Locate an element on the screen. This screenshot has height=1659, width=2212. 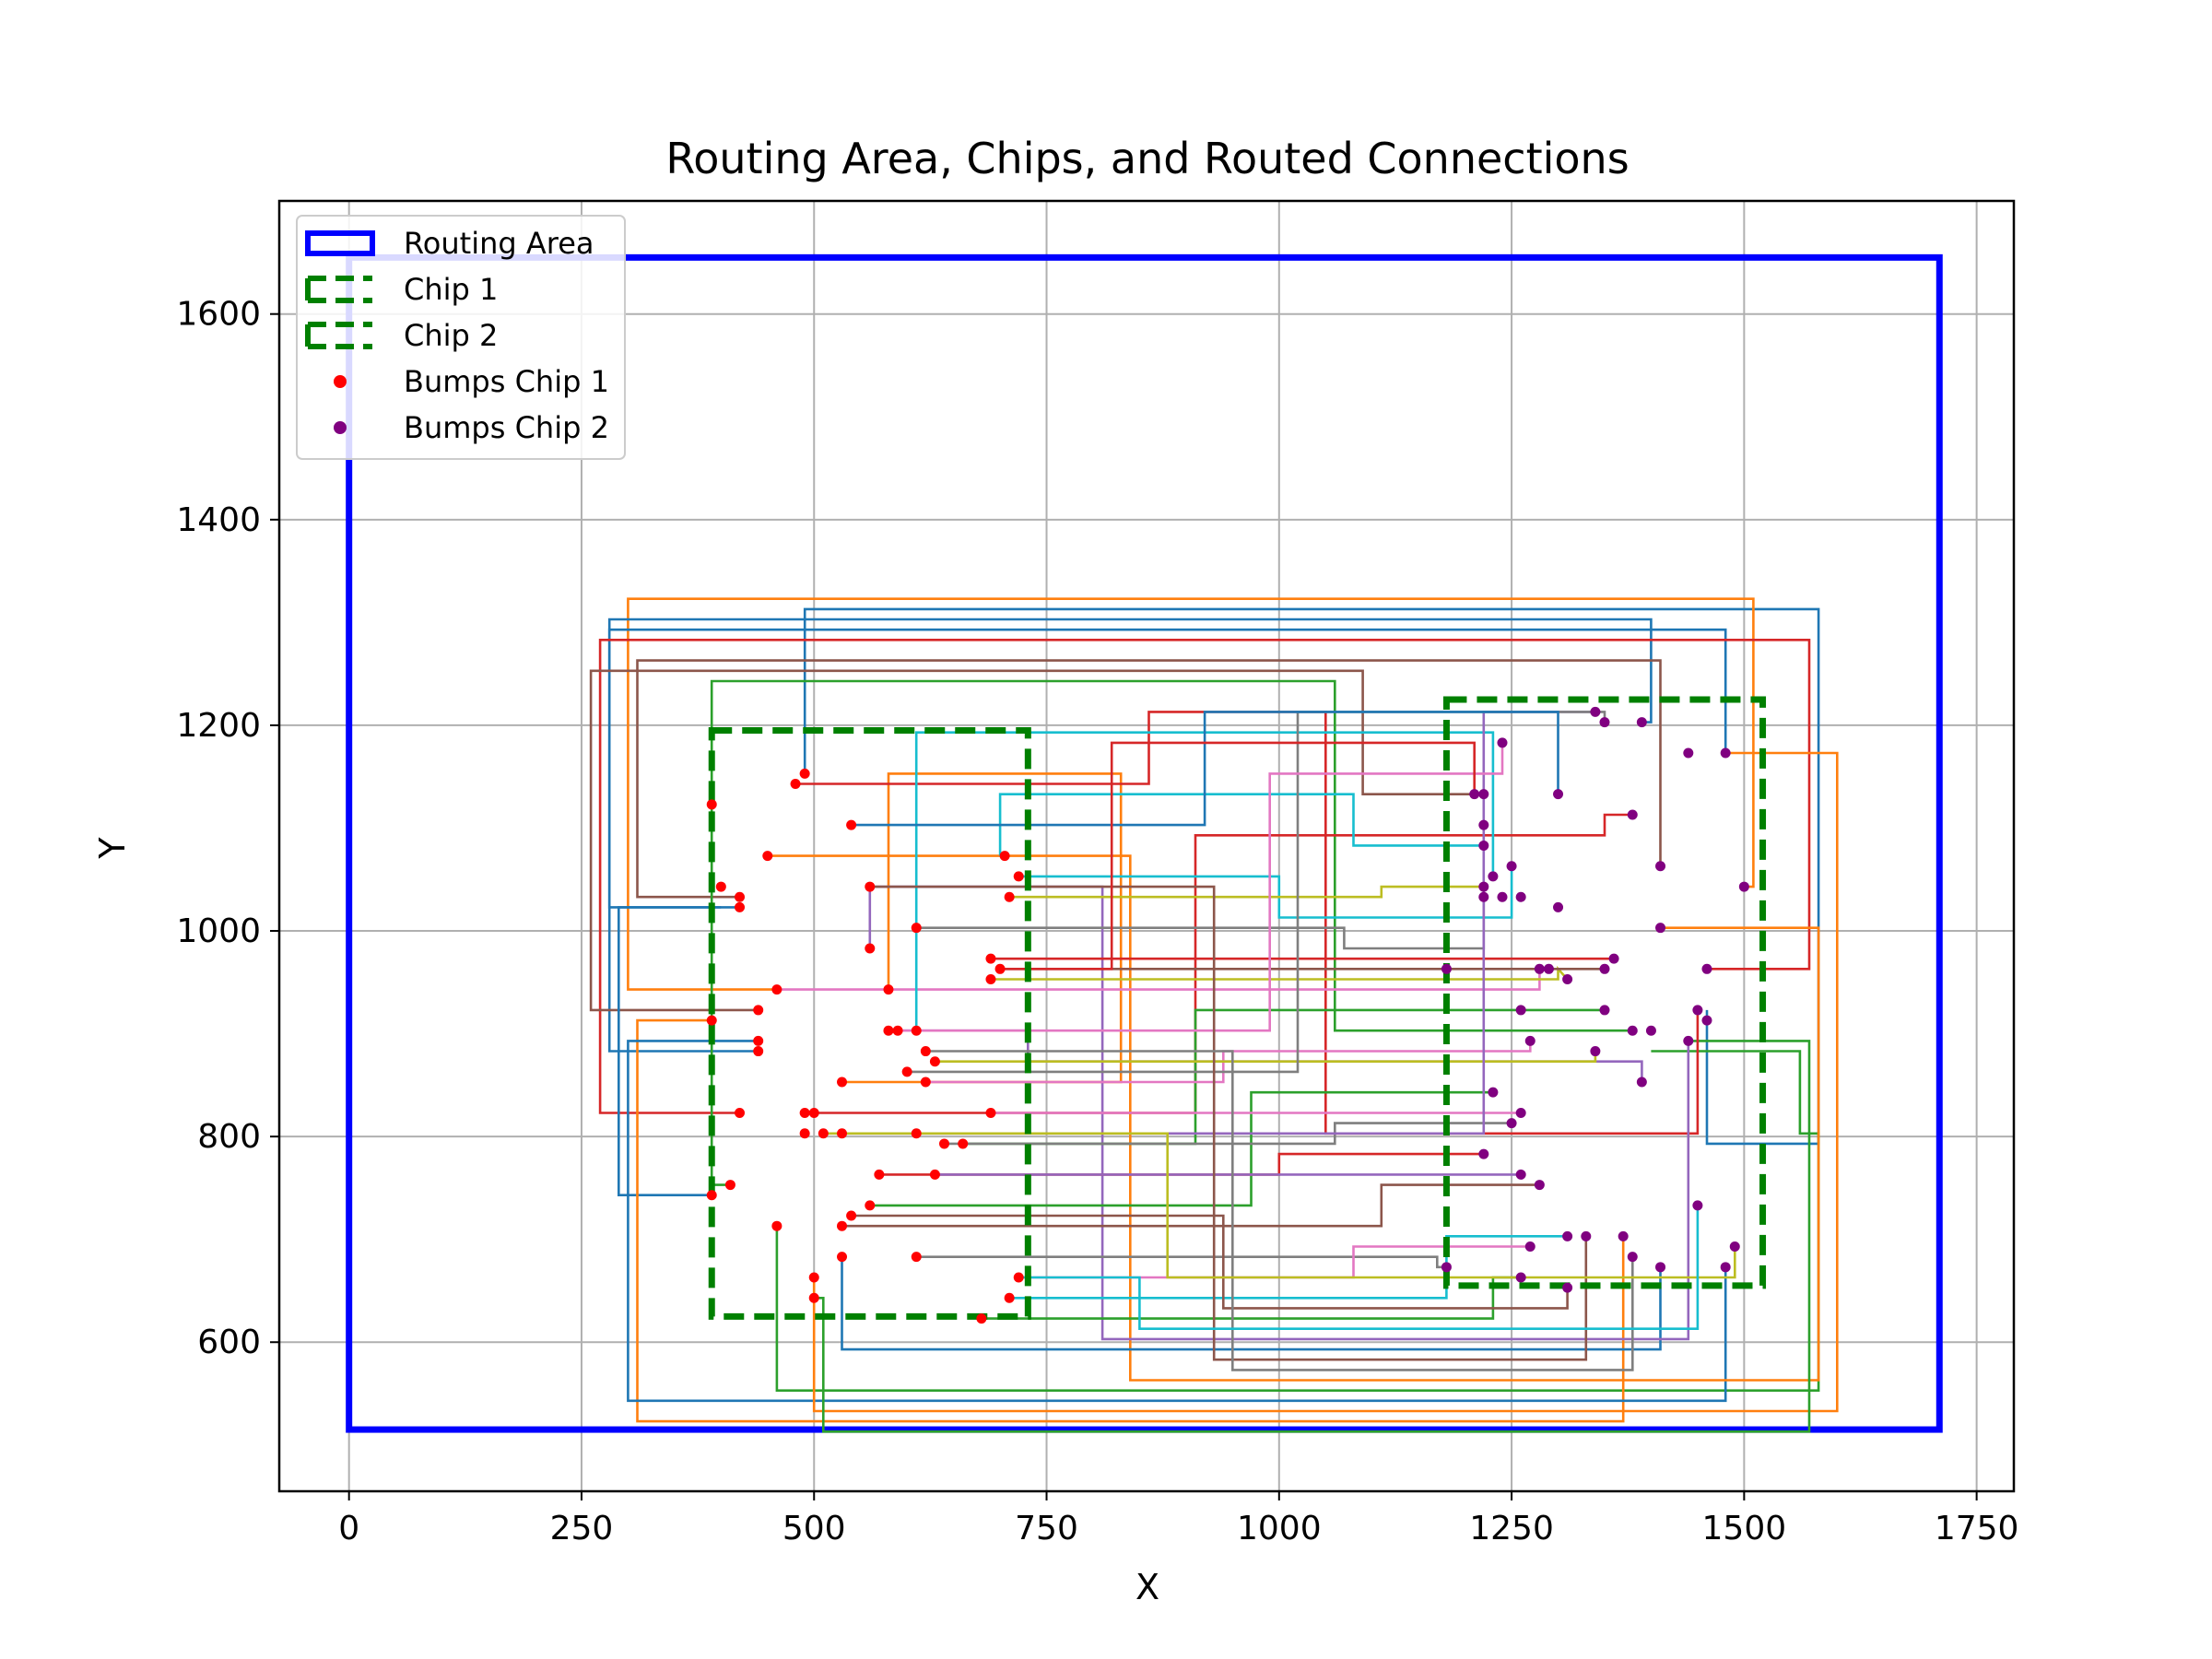
legend-swatch-bump is located at coordinates (340, 381).